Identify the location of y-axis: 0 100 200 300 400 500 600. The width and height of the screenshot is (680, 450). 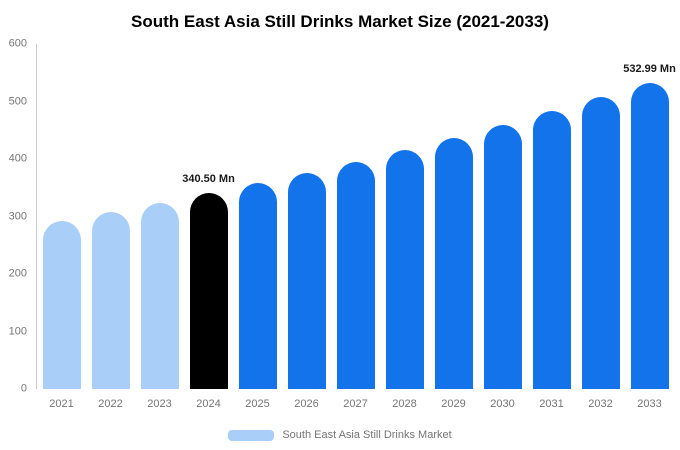
(18, 216).